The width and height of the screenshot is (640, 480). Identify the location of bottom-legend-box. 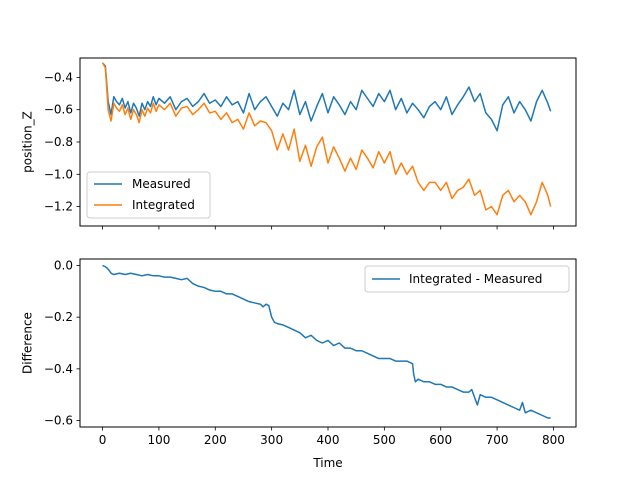
(467, 279).